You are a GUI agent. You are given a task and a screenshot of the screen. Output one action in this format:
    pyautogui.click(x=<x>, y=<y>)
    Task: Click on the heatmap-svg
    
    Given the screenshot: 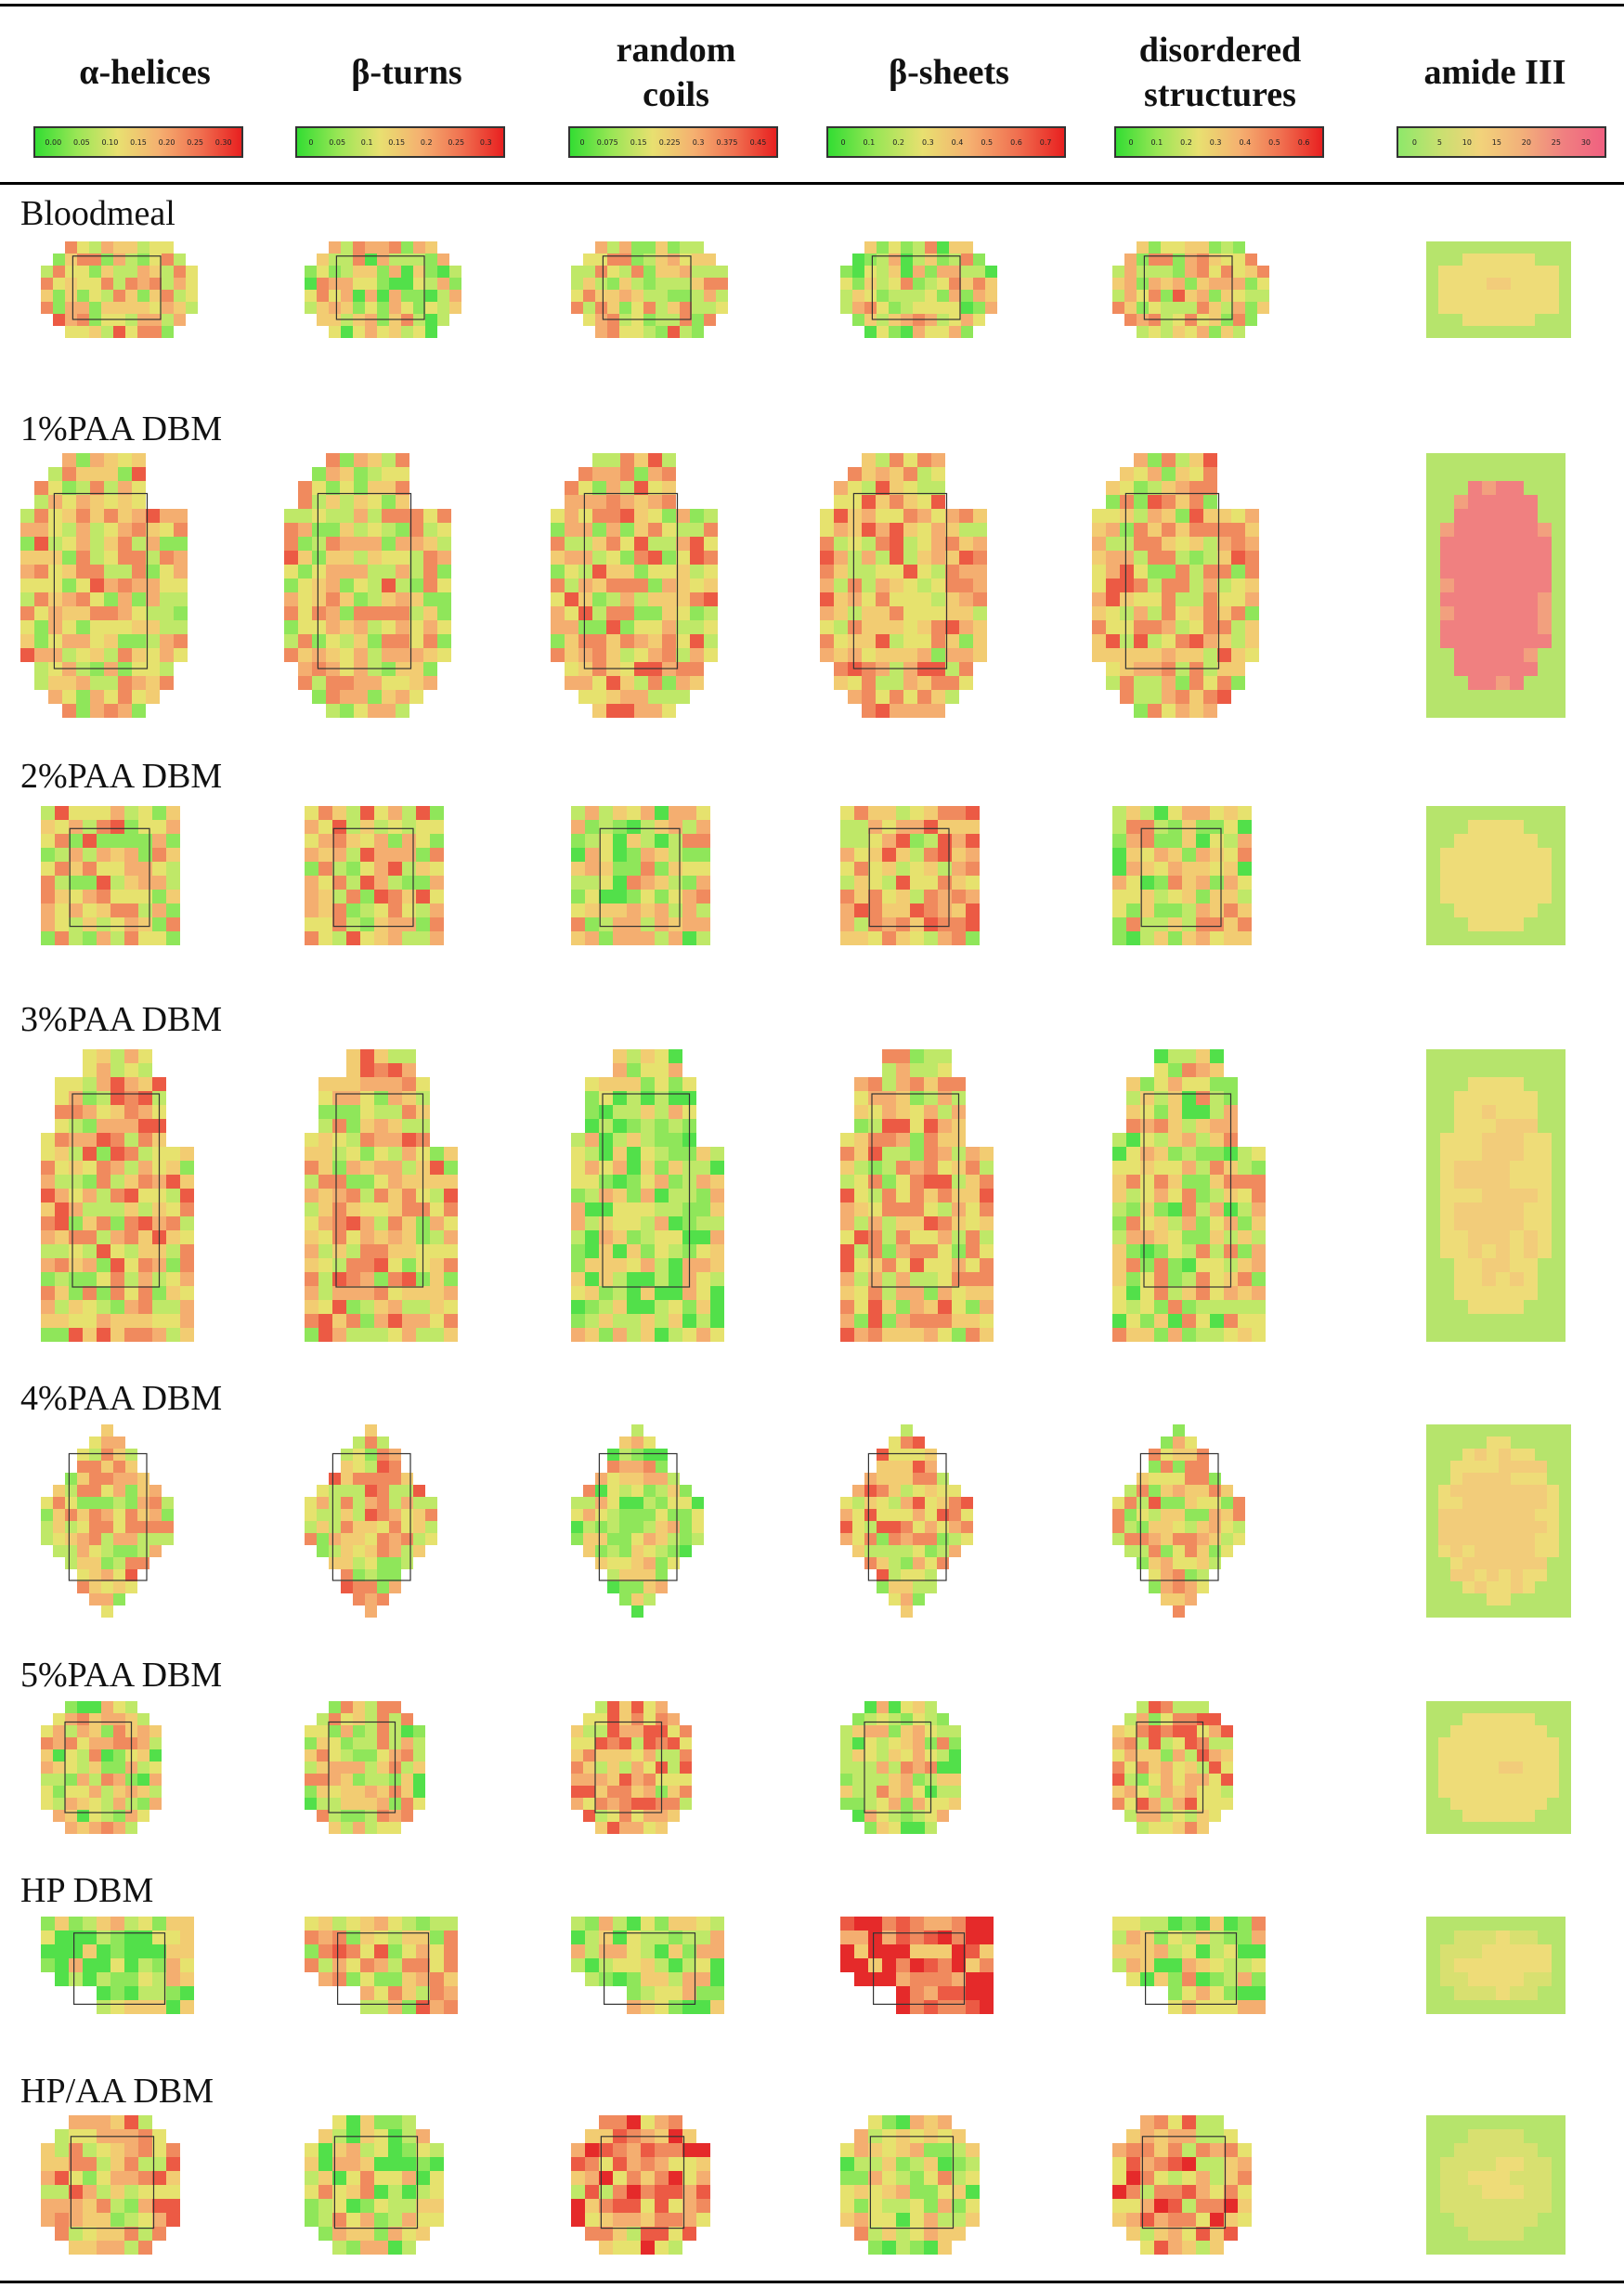 What is the action you would take?
    pyautogui.click(x=647, y=1195)
    